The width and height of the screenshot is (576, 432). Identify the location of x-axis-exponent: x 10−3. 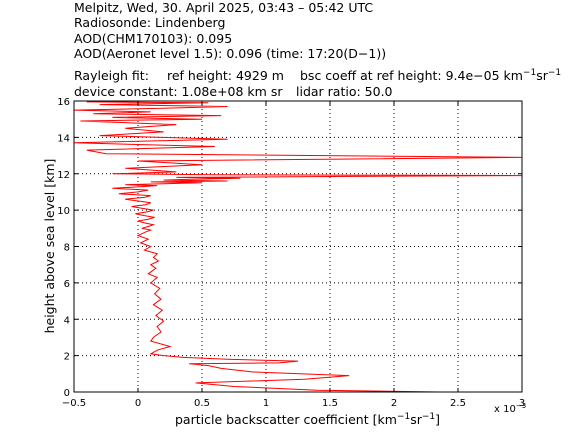
(510, 408).